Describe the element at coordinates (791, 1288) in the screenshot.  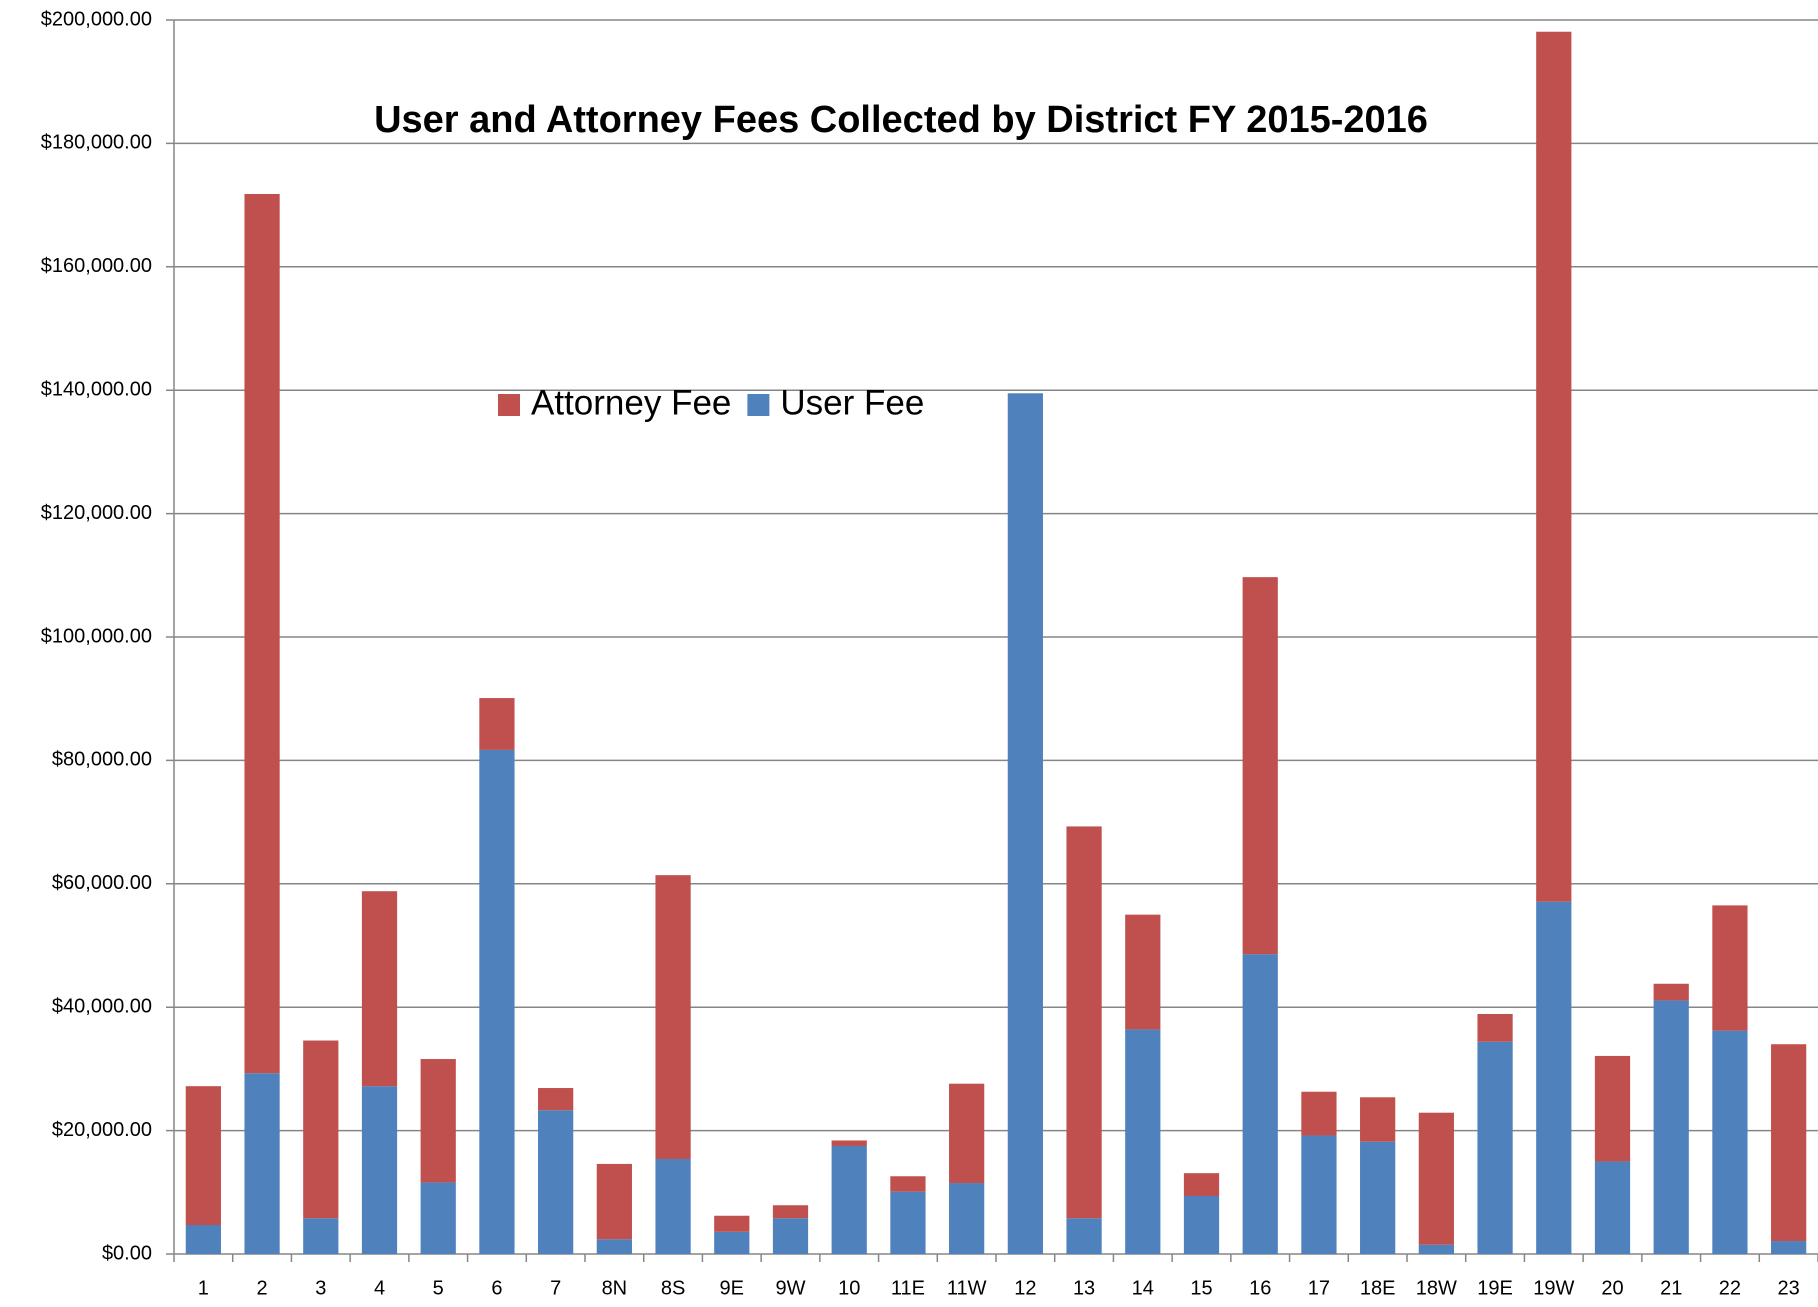
I see `x-tick-label: 9W` at that location.